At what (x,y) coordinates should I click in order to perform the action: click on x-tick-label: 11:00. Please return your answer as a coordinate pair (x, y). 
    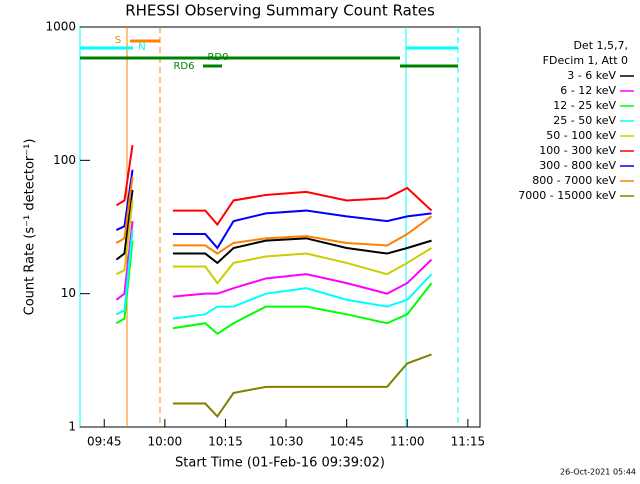
    Looking at the image, I should click on (407, 442).